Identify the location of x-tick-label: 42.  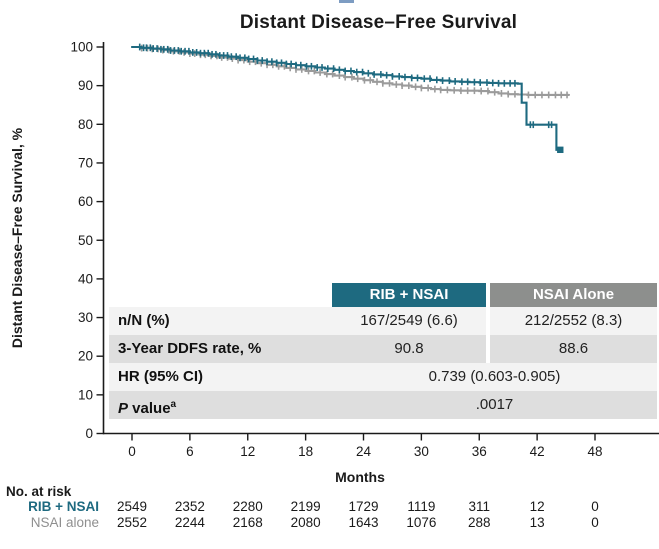
(537, 451).